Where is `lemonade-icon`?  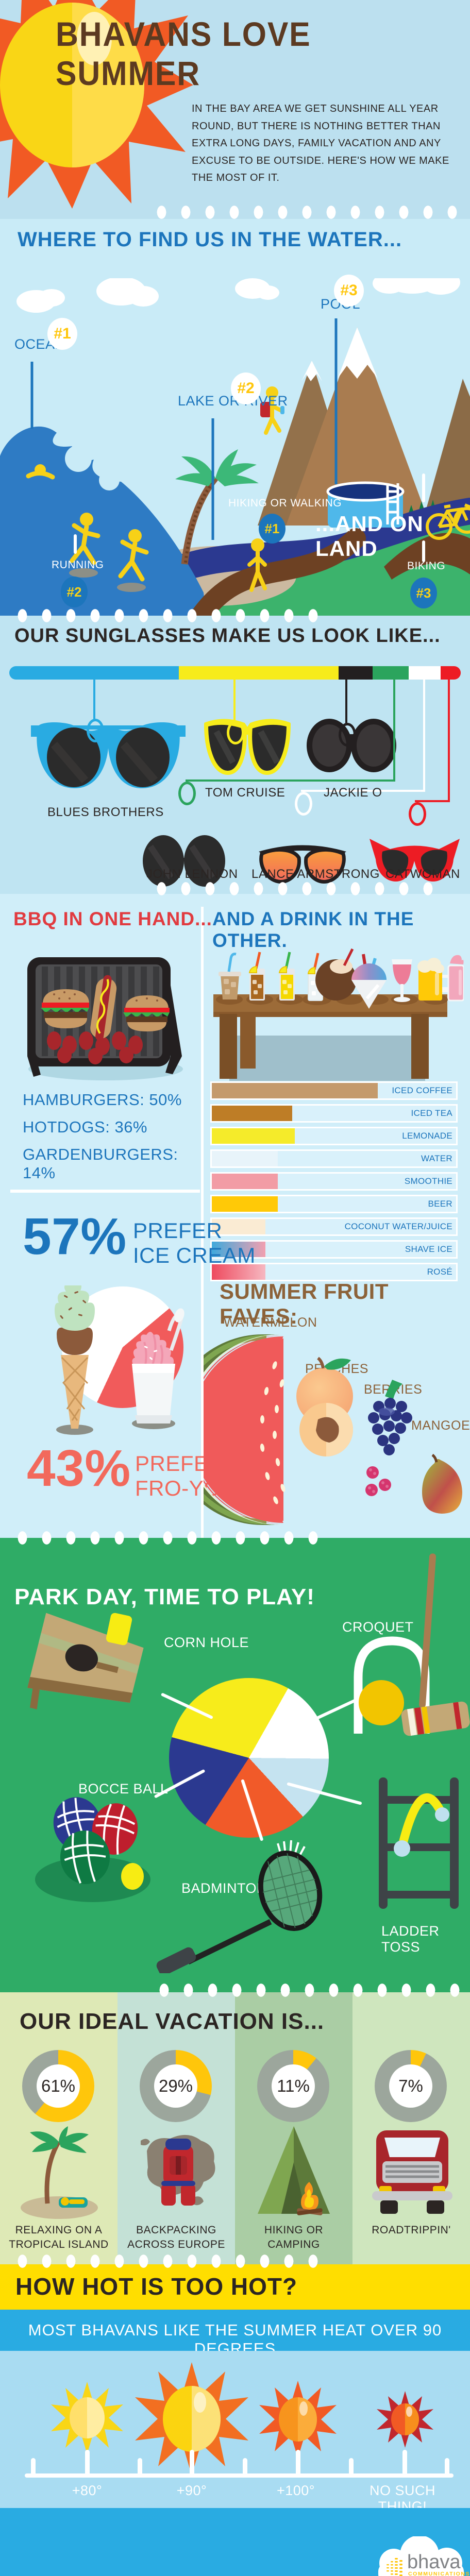
lemonade-icon is located at coordinates (286, 976).